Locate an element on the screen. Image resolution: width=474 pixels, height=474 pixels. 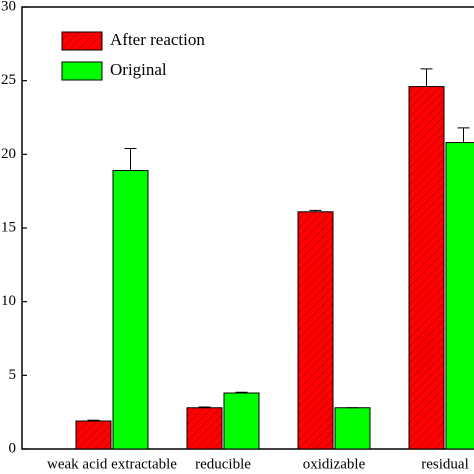
y-tick-label: 0 is located at coordinates (13, 448).